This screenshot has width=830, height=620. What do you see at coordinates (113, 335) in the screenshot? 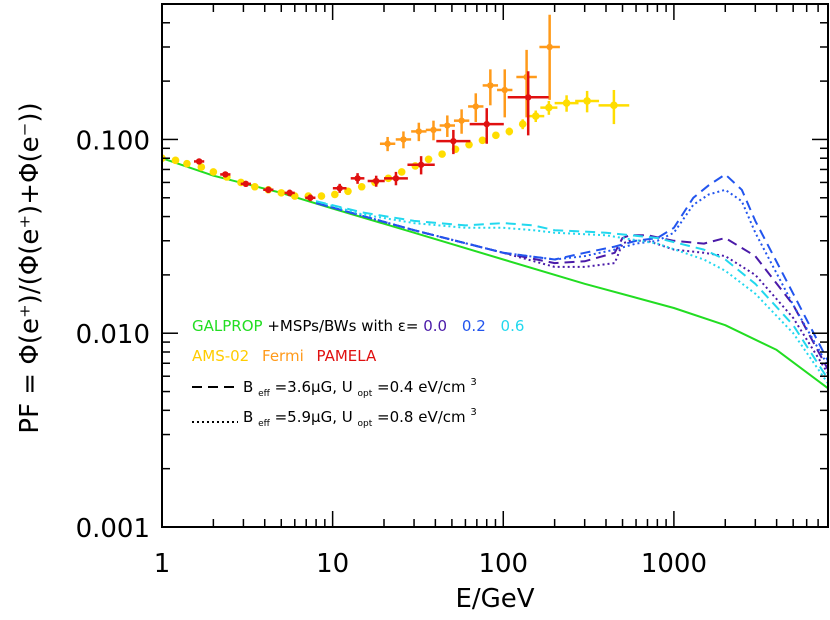
I see `y-tick-label: 0.010` at bounding box center [113, 335].